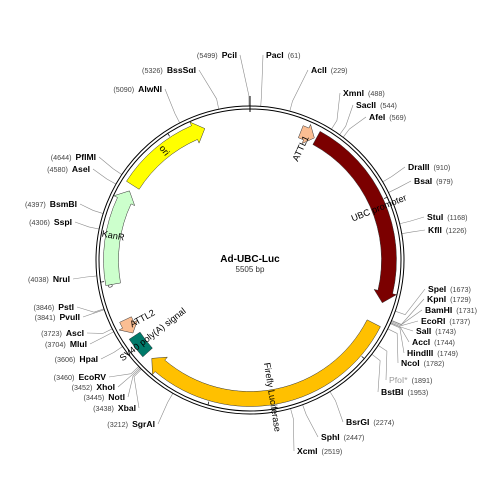 This screenshot has width=500, height=500. I want to click on enzyme-name: NotI, so click(116, 397).